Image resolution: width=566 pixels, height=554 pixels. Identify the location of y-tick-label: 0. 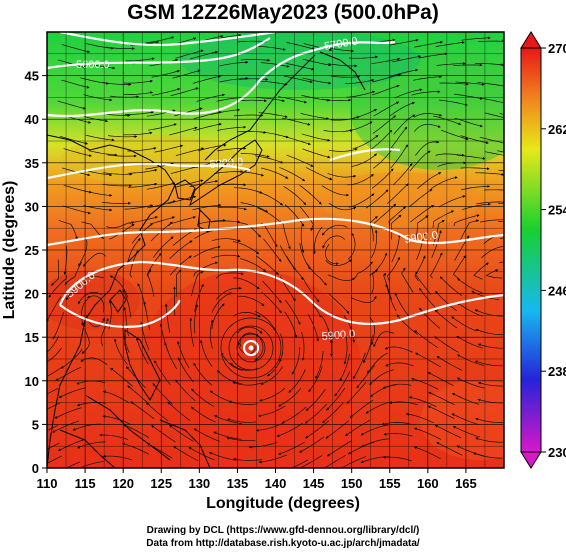
(35, 468).